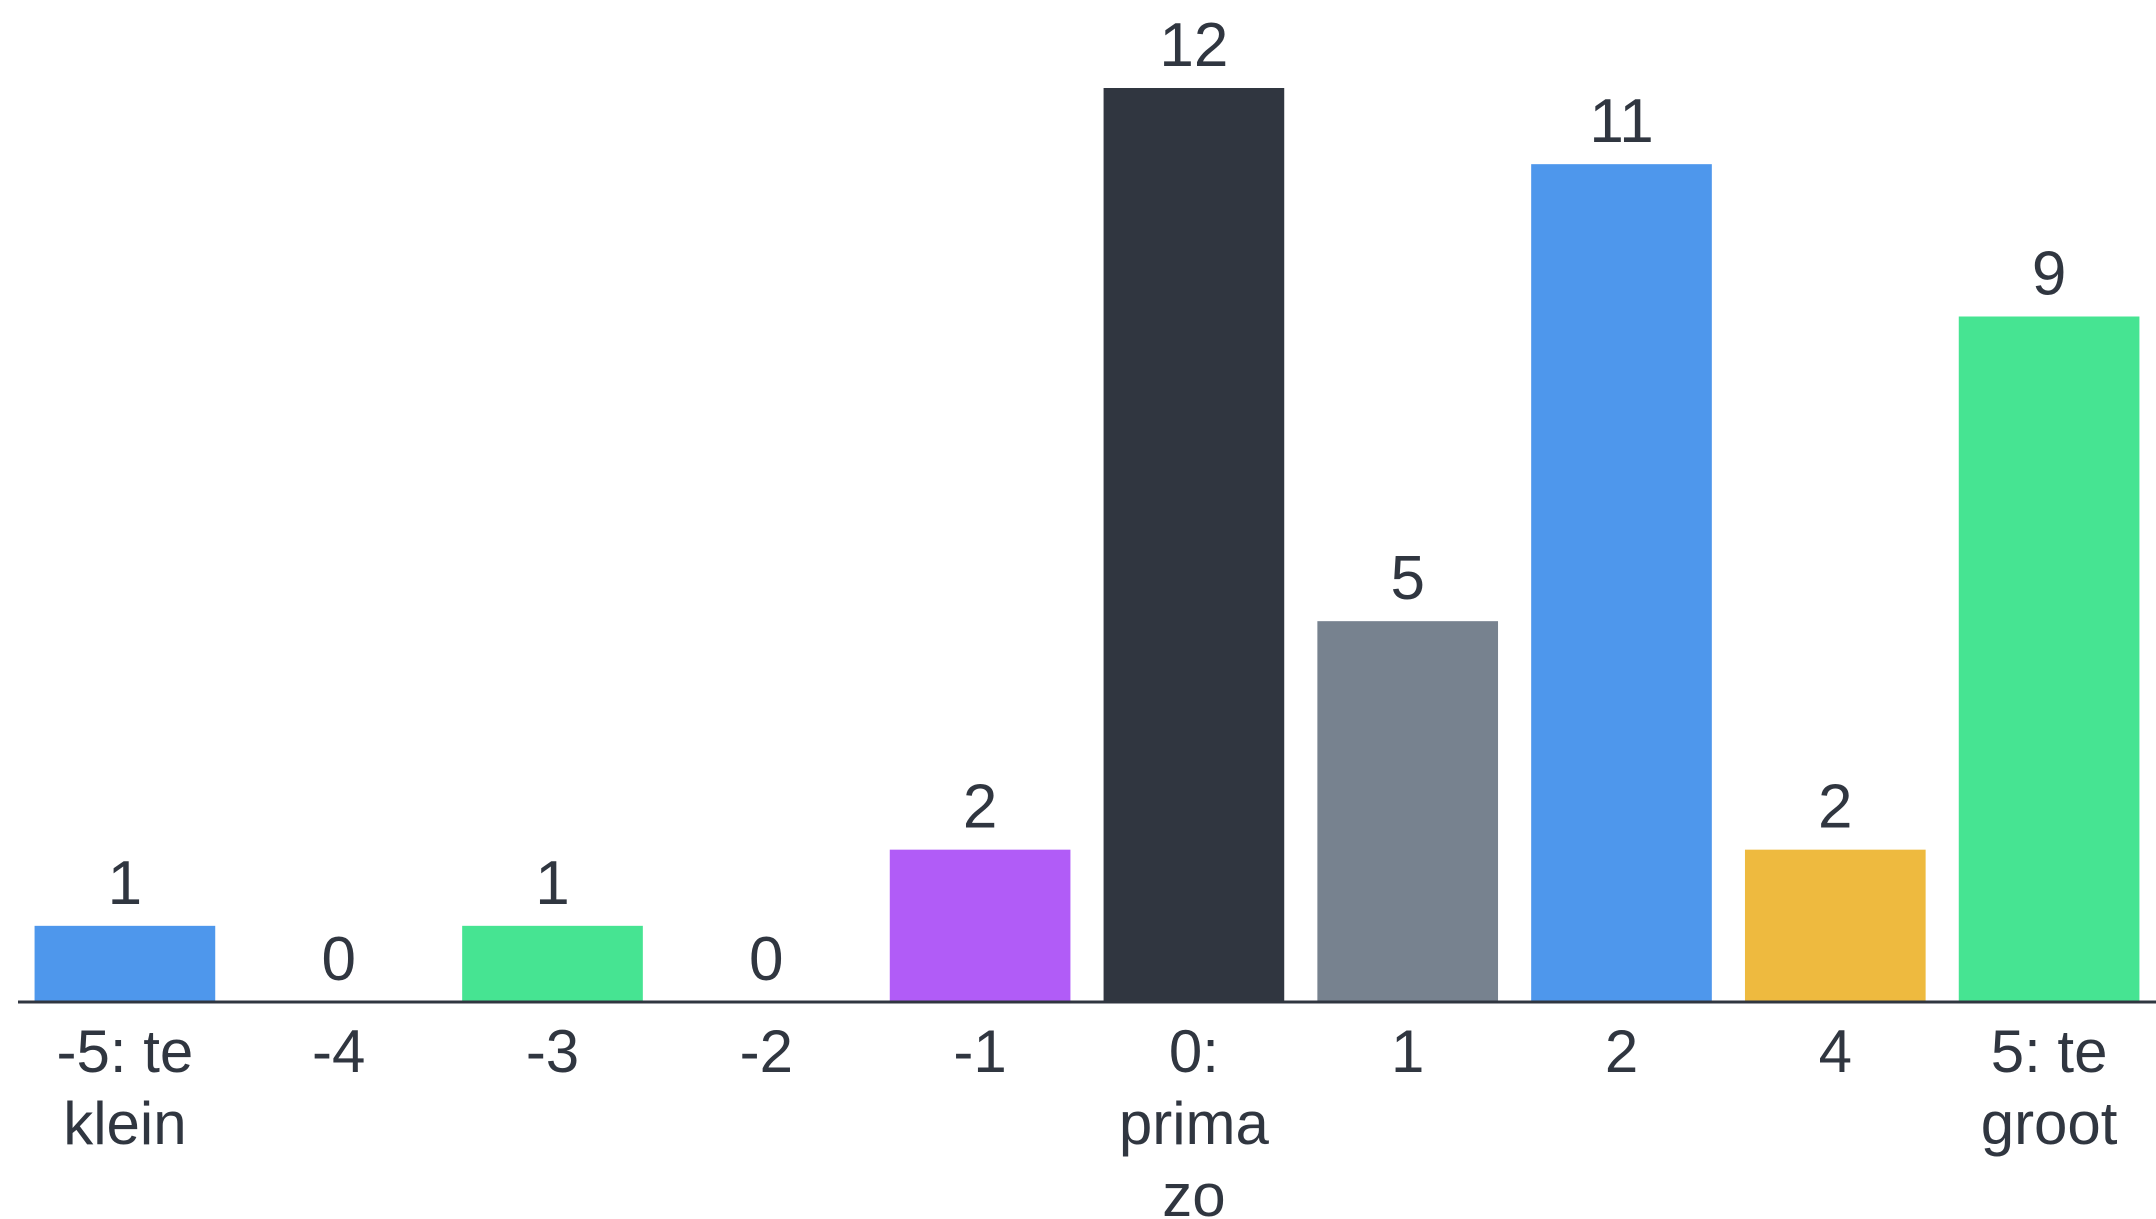  I want to click on value-label-8: 2, so click(1835, 807).